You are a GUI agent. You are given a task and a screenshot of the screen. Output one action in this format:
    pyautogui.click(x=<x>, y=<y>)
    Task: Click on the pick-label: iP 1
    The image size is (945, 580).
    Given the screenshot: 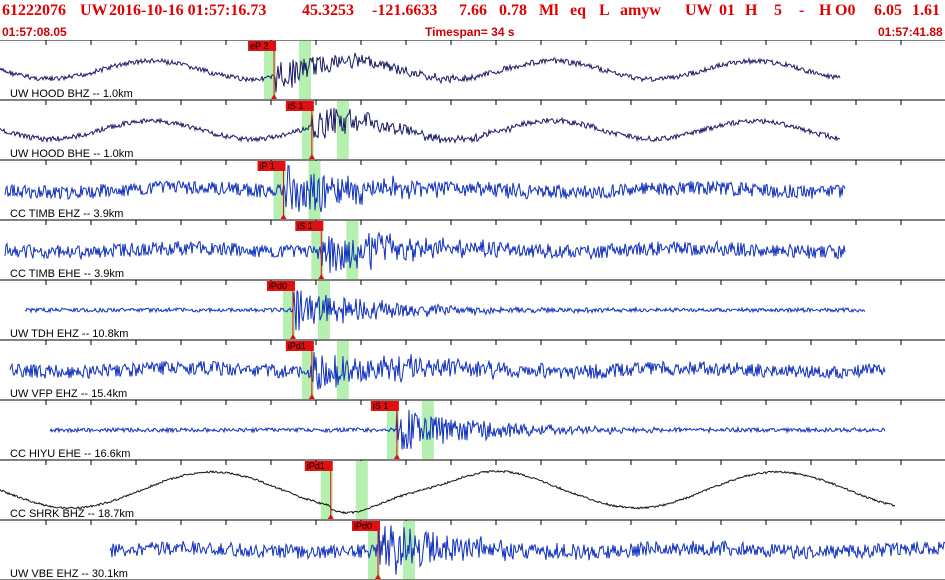 What is the action you would take?
    pyautogui.click(x=267, y=166)
    